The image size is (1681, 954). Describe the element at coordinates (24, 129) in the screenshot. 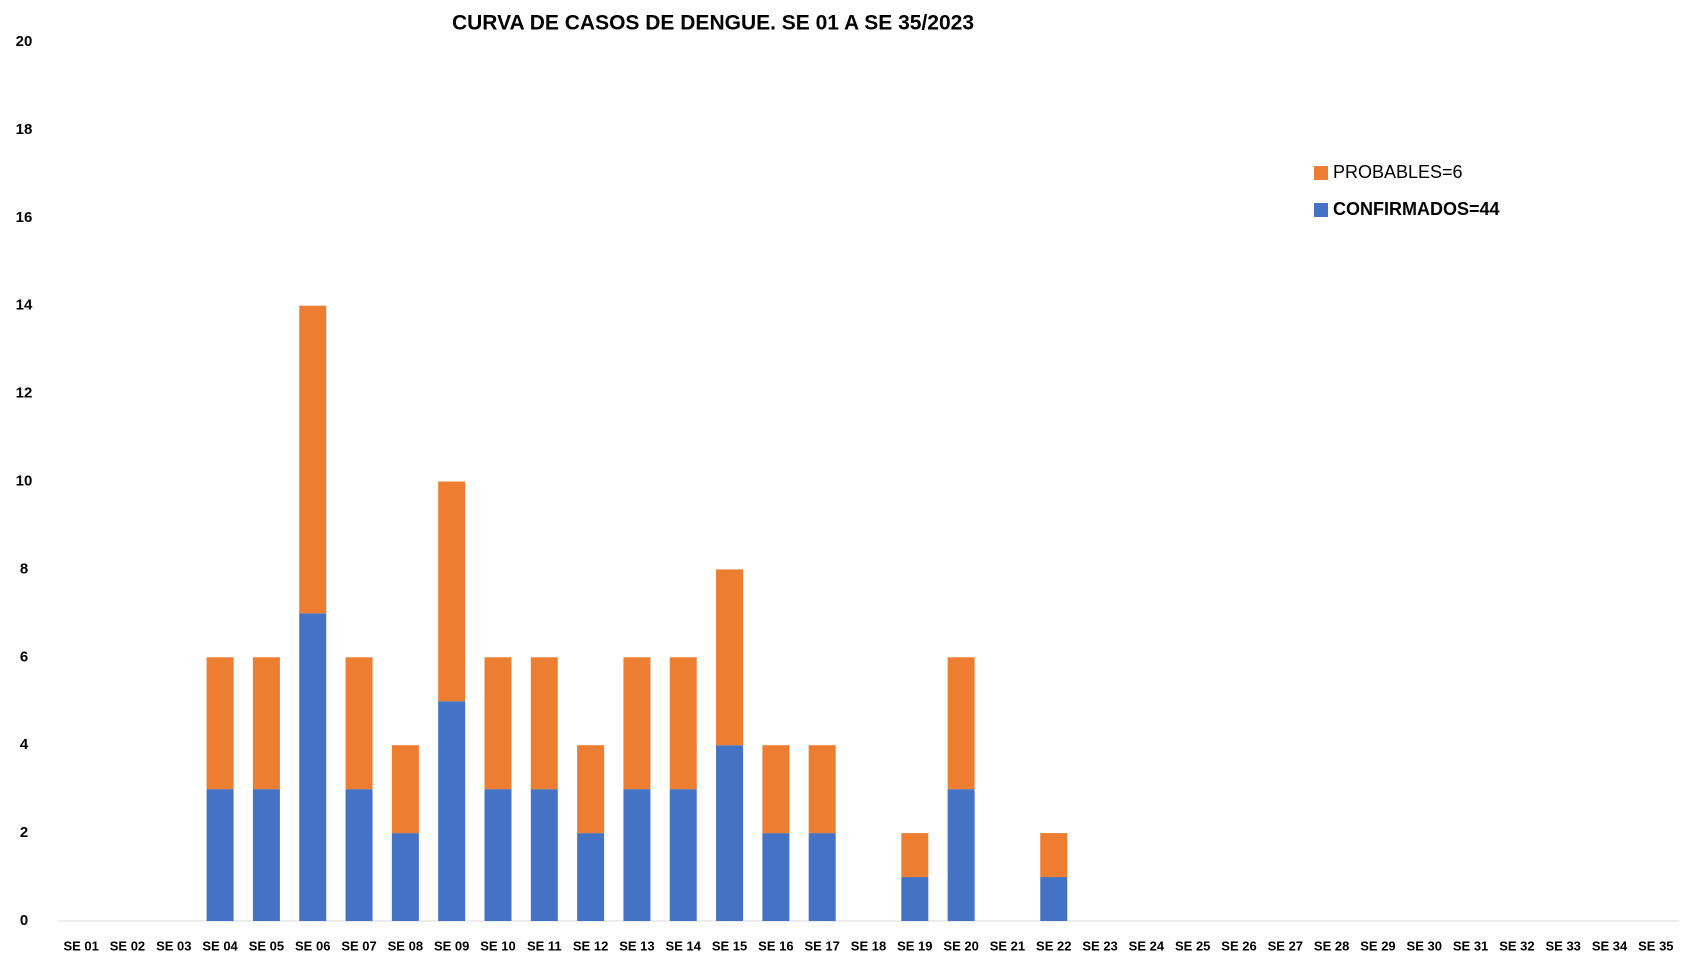

I see `y-tick-label: 18` at that location.